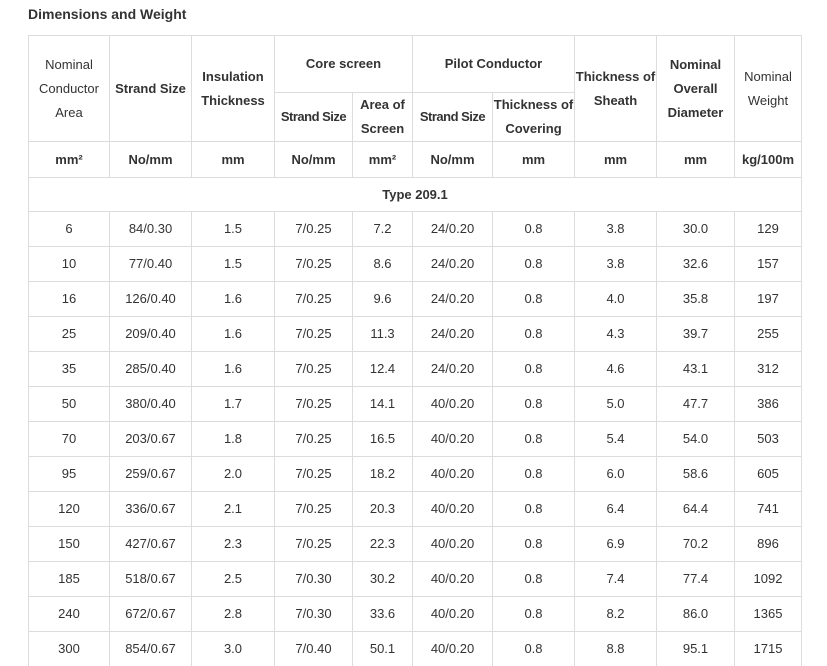  What do you see at coordinates (768, 404) in the screenshot?
I see `table-cell: 386` at bounding box center [768, 404].